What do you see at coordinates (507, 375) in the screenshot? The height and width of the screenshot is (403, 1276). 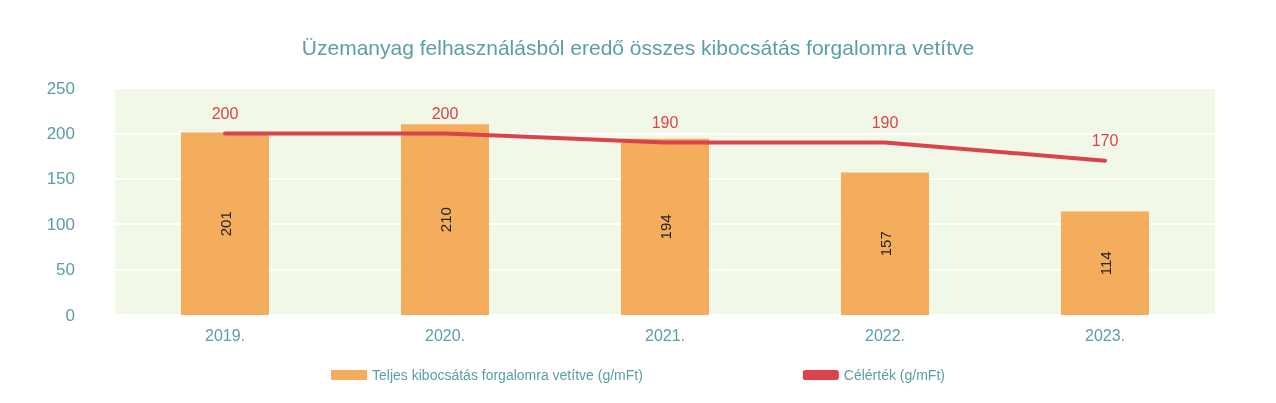 I see `legend-label: Teljes kibocsátás forgalomra vetítve (g/mFt)` at bounding box center [507, 375].